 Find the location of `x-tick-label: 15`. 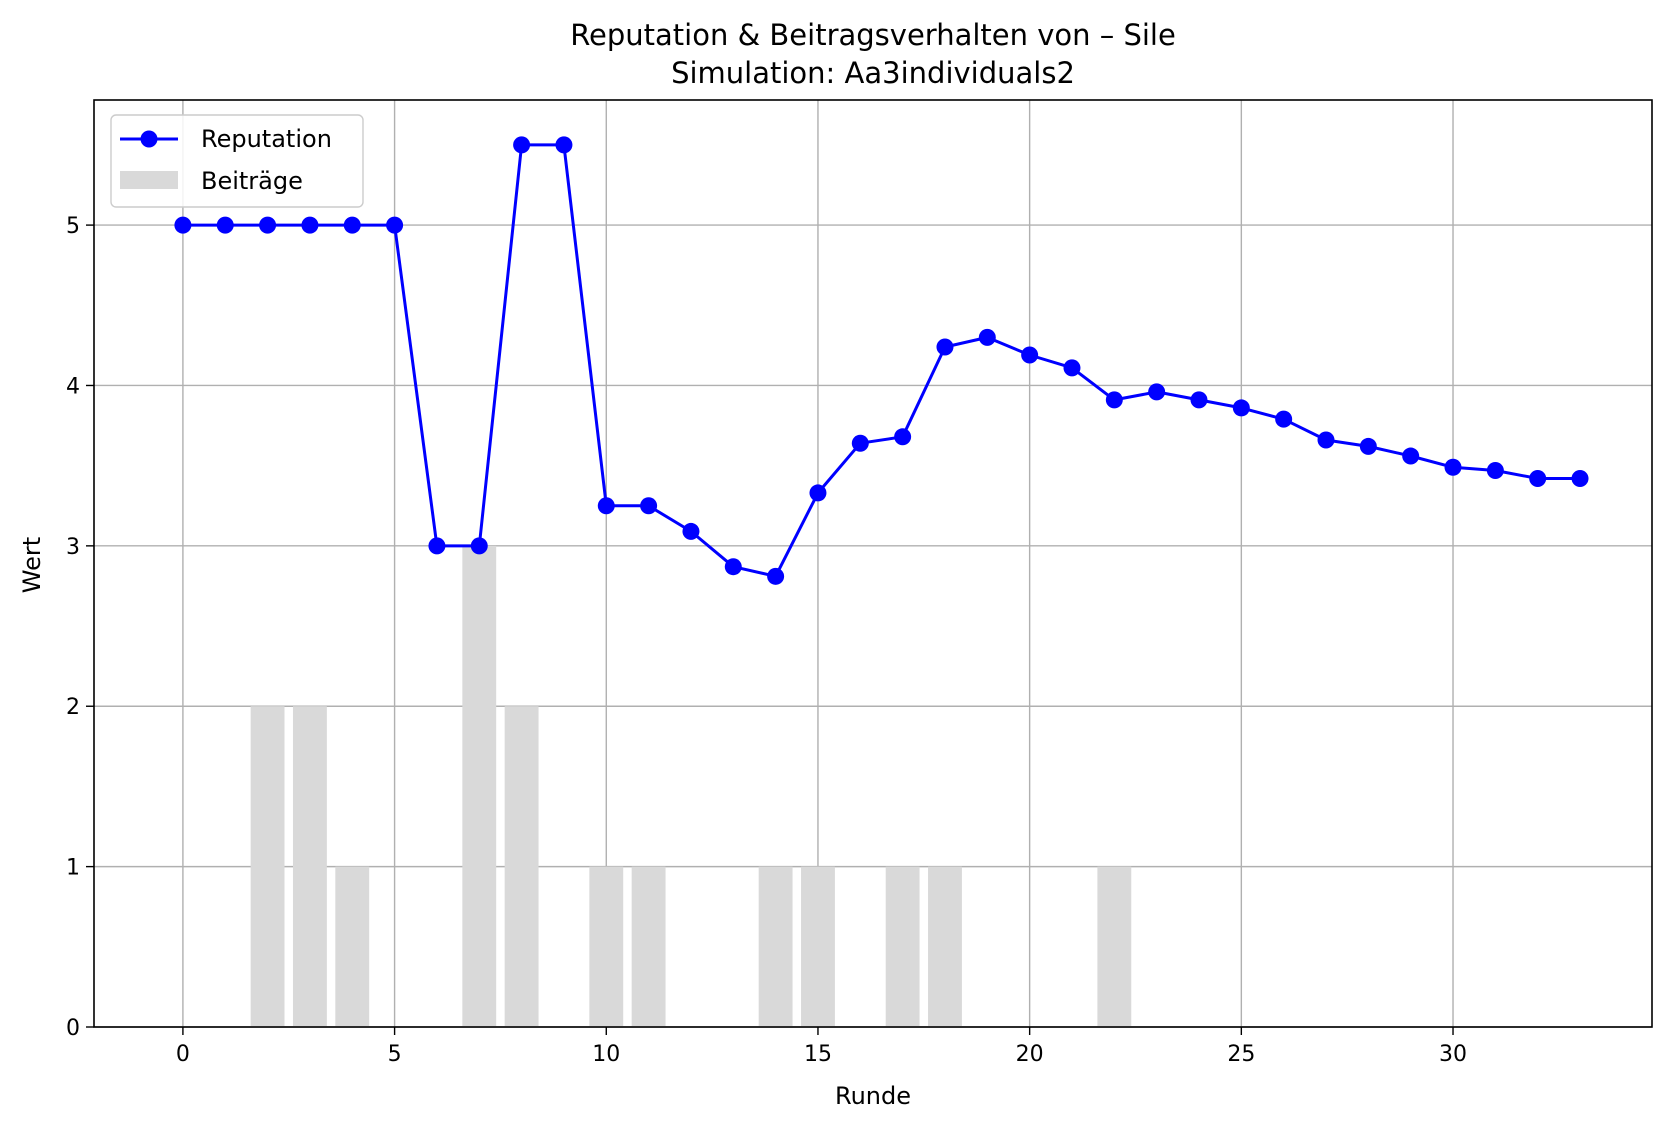

x-tick-label: 15 is located at coordinates (818, 1054).